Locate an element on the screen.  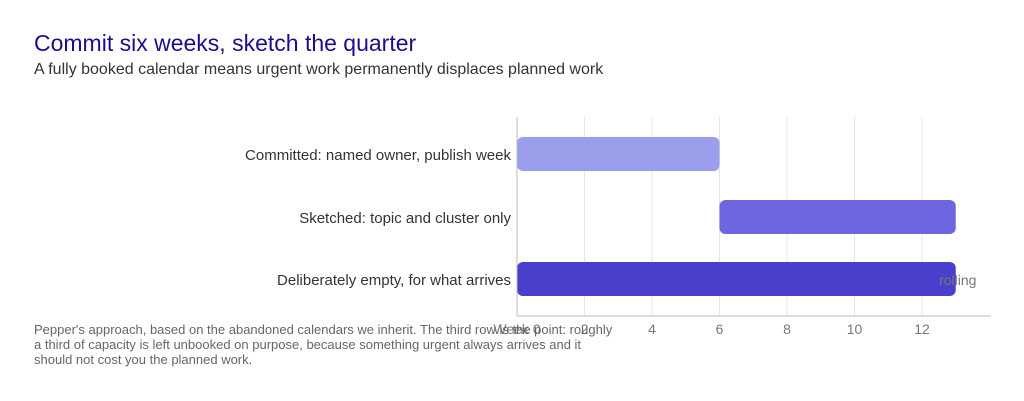
x-tick-label-4: 4 is located at coordinates (652, 329).